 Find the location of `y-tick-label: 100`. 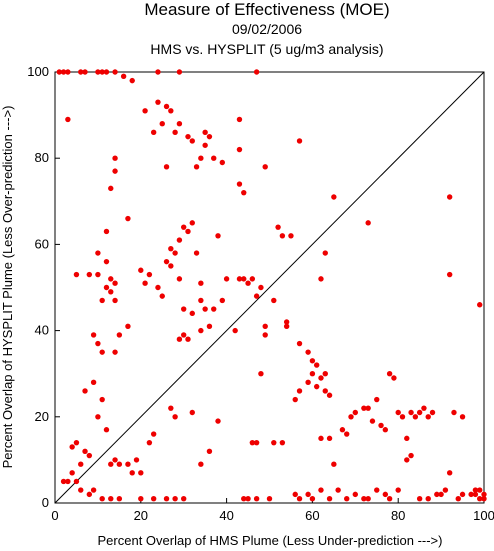

y-tick-label: 100 is located at coordinates (38, 71).